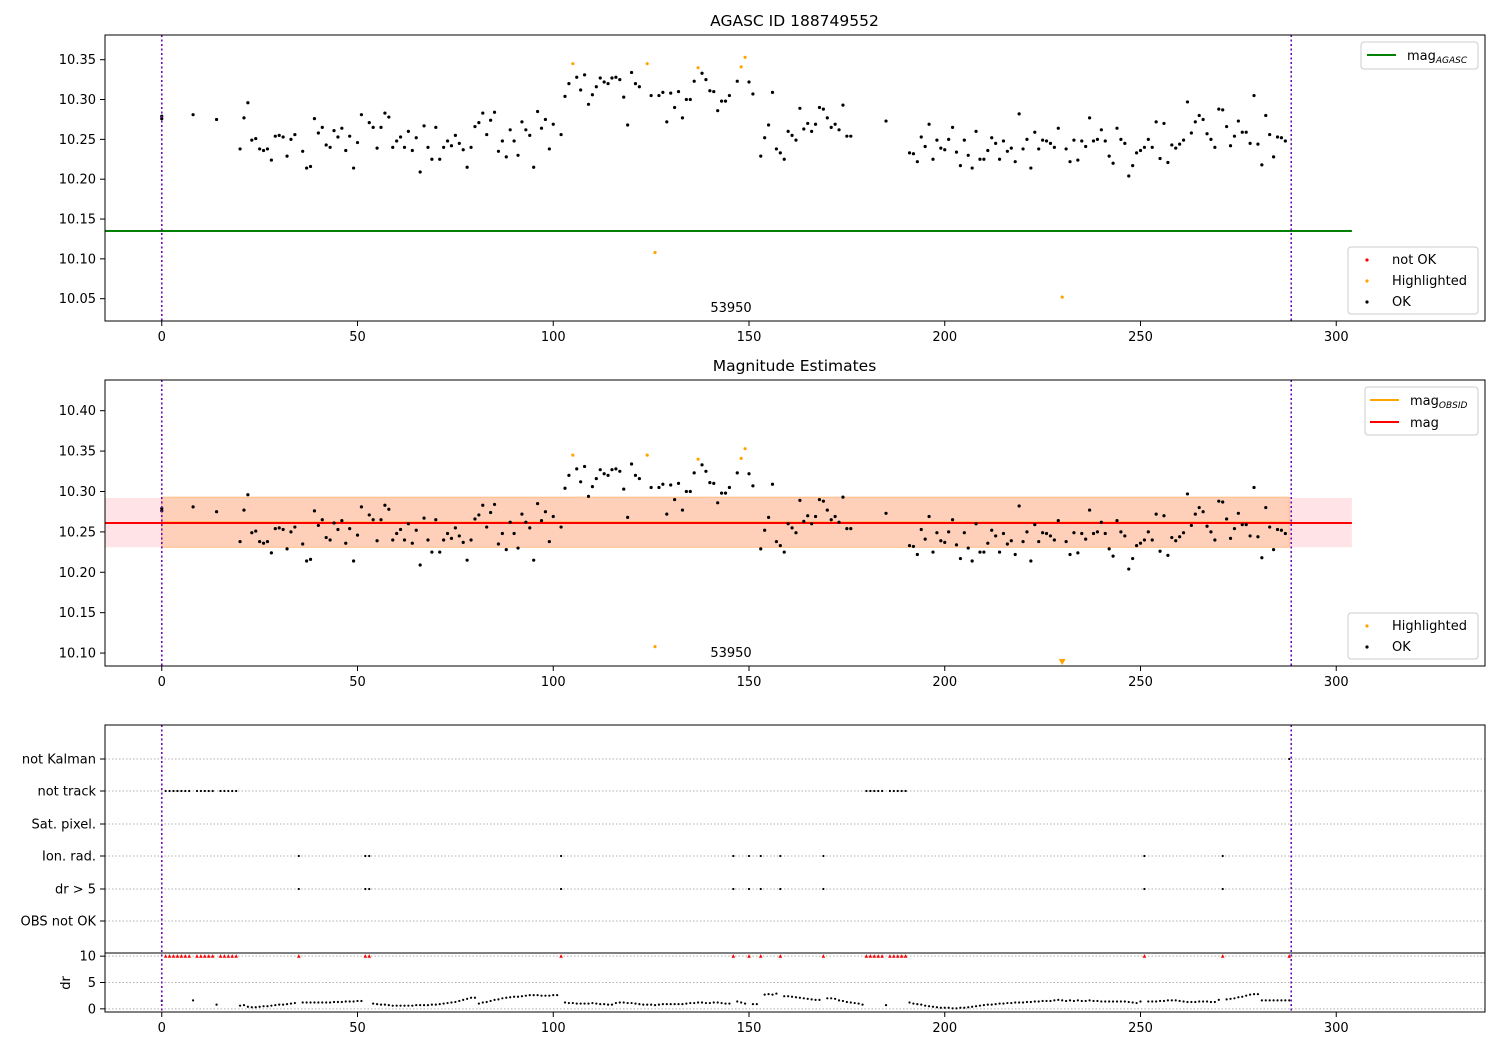  What do you see at coordinates (59, 922) in the screenshot?
I see `flag-row-label: OBS not OK` at bounding box center [59, 922].